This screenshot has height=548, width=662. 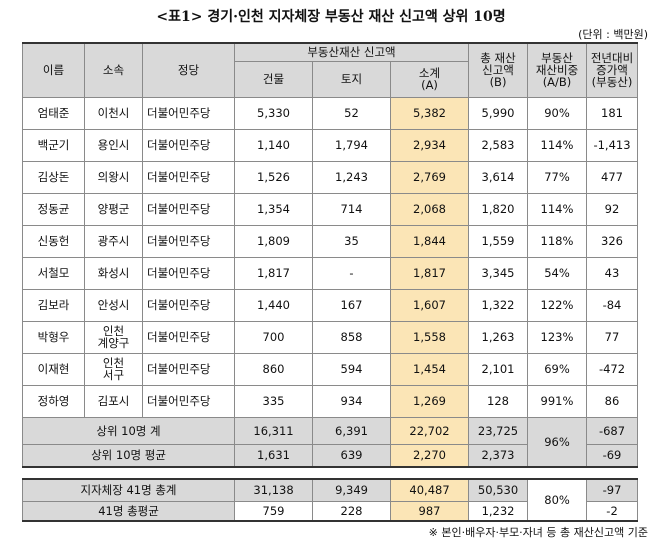 I want to click on cell-change: 326, so click(x=612, y=241).